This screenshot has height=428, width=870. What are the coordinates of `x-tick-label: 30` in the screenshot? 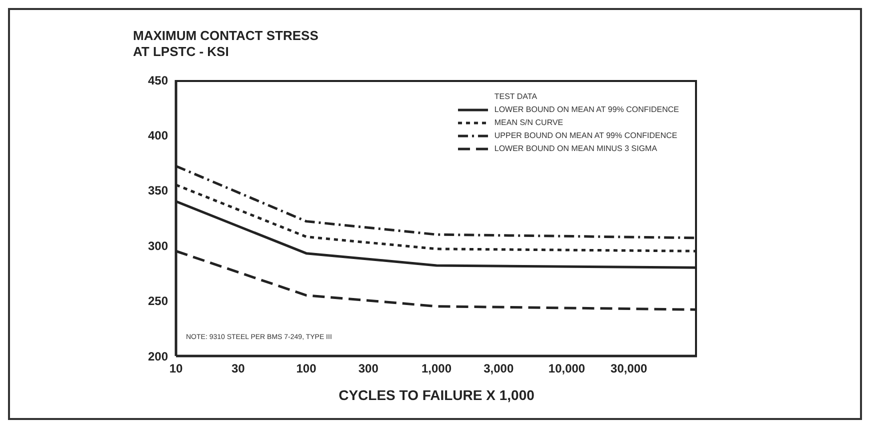 It's located at (238, 369).